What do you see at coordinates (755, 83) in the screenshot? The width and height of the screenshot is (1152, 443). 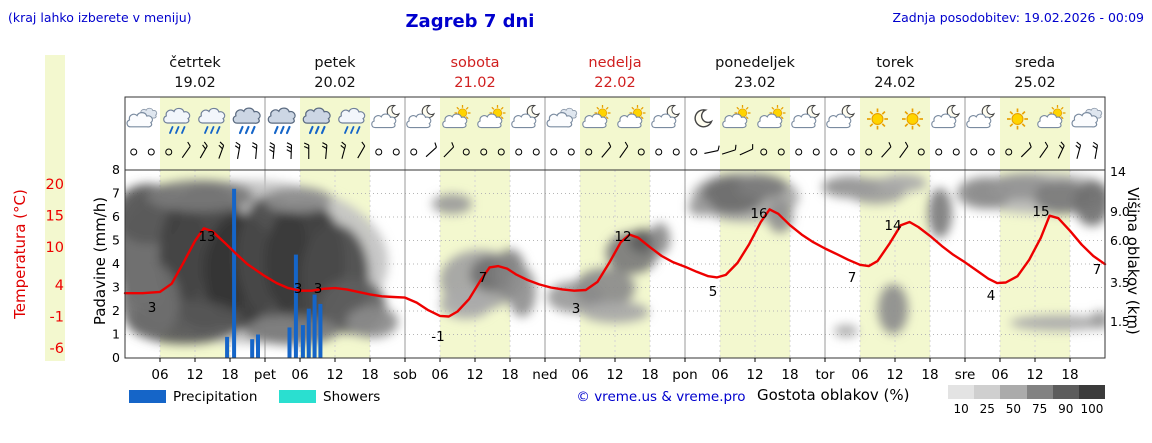 I see `day-date-label: 23.02` at bounding box center [755, 83].